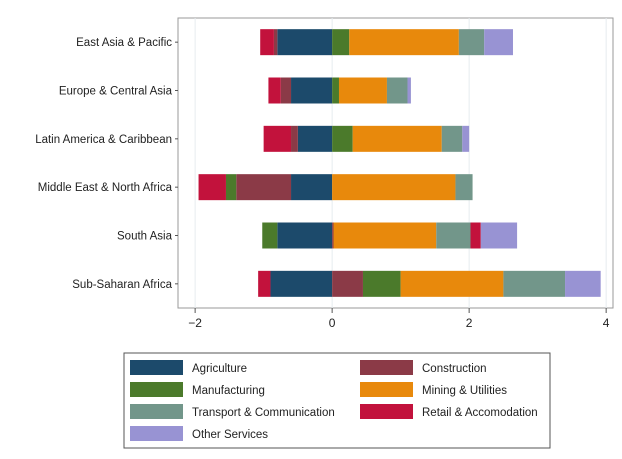 The height and width of the screenshot is (459, 622). I want to click on x-tick-label: −2, so click(195, 323).